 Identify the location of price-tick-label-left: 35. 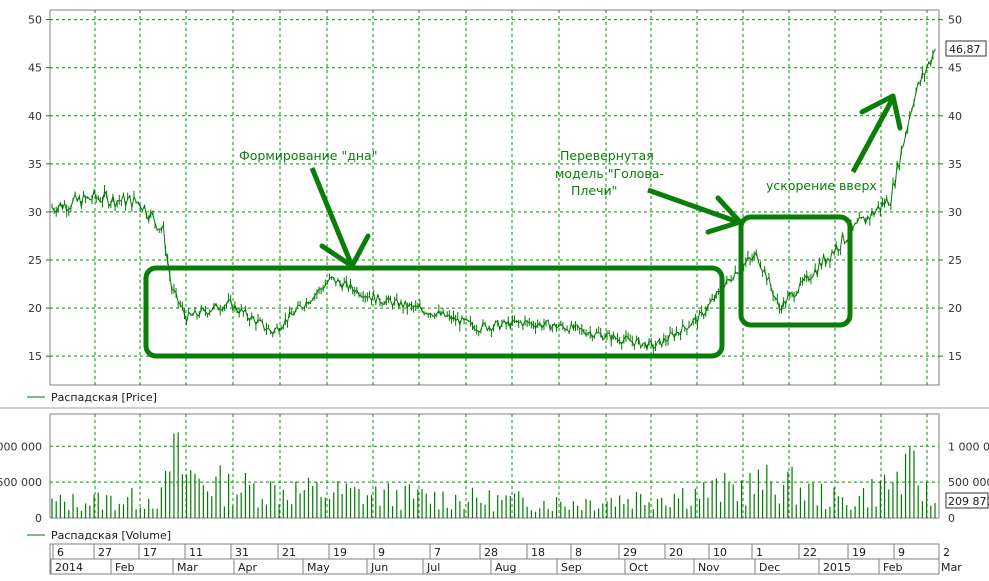
(35, 164).